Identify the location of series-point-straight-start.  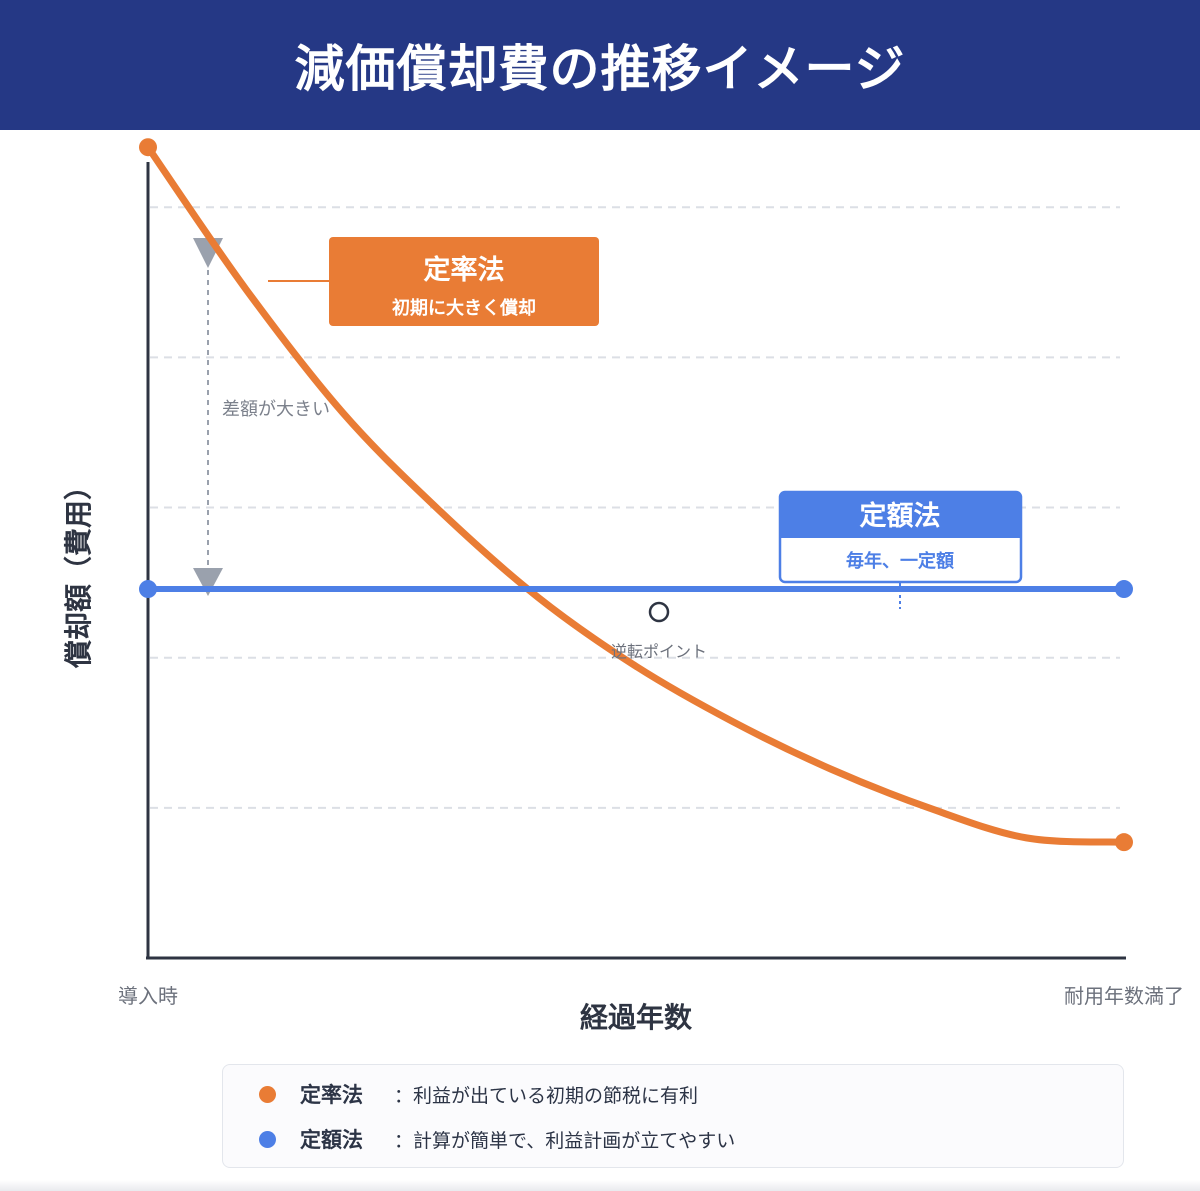
(148, 589).